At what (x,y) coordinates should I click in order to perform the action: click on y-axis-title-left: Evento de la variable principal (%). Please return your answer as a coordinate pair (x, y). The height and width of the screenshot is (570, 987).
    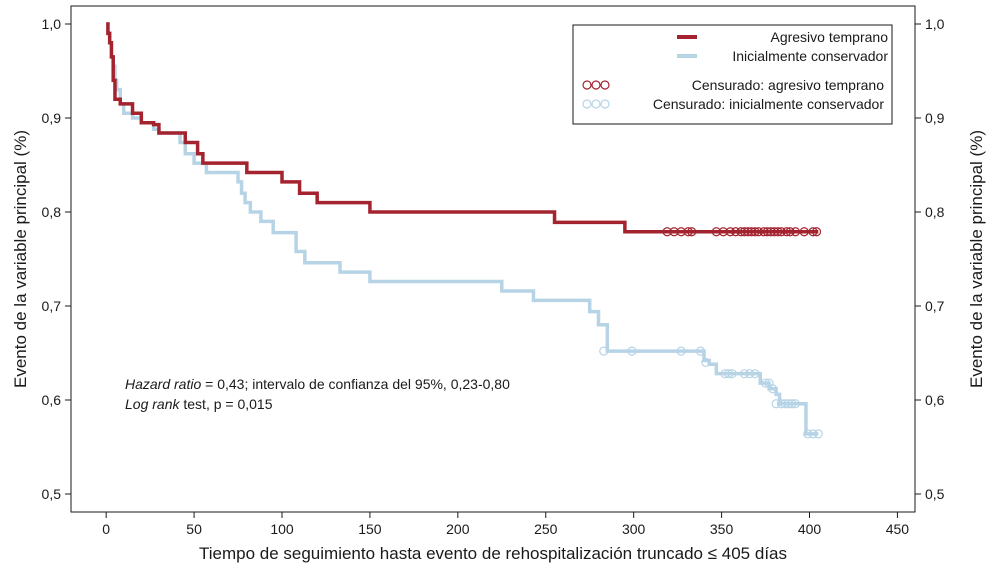
    Looking at the image, I should click on (20, 259).